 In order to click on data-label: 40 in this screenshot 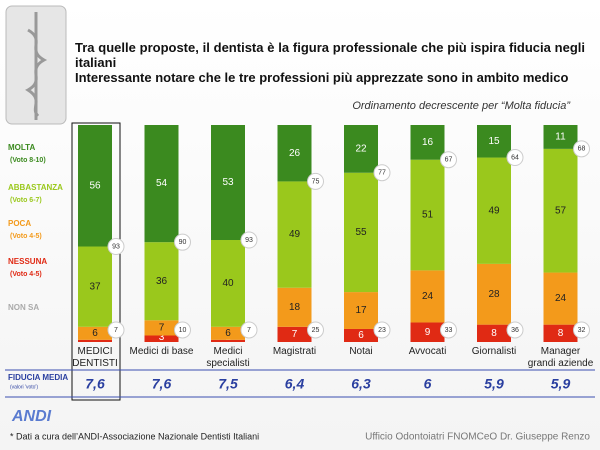, I will do `click(228, 283)`.